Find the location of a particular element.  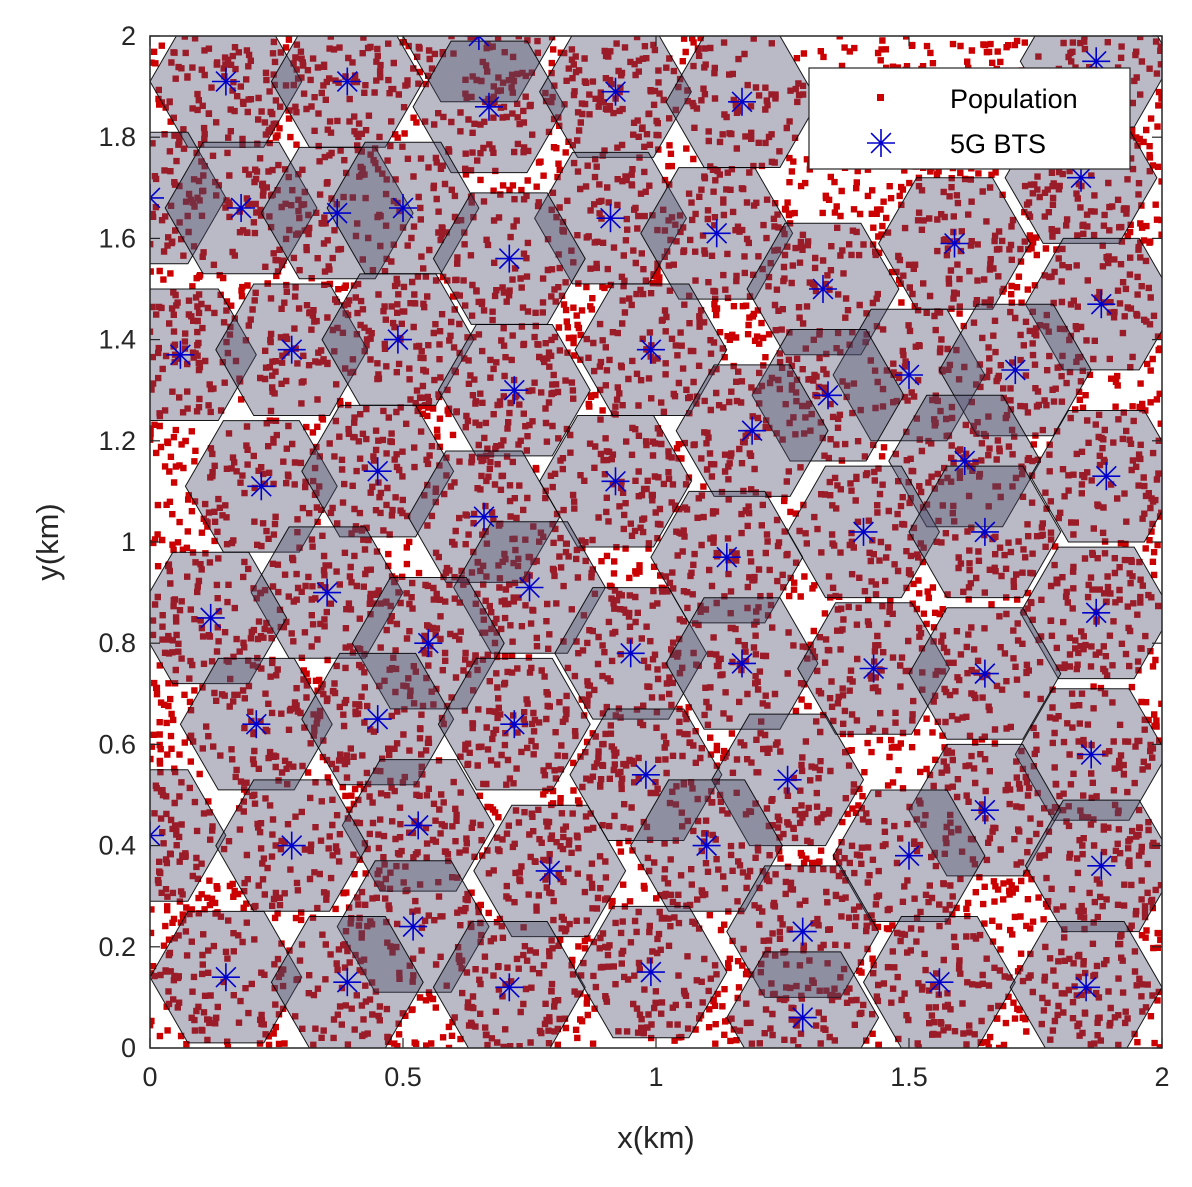

y-tick-label: 0 is located at coordinates (128, 1048).